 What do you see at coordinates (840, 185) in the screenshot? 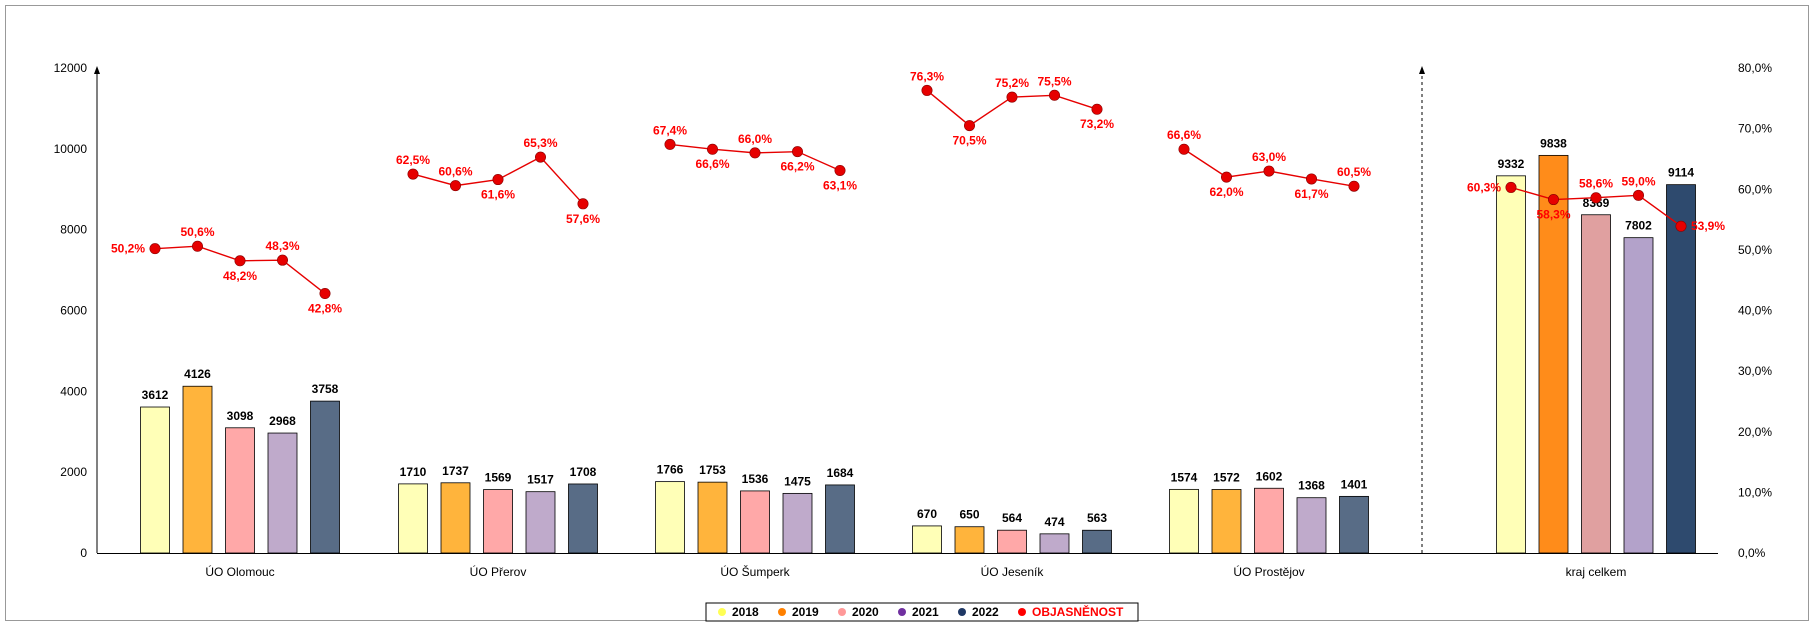
I see `objasnenost-label: 63,1%` at bounding box center [840, 185].